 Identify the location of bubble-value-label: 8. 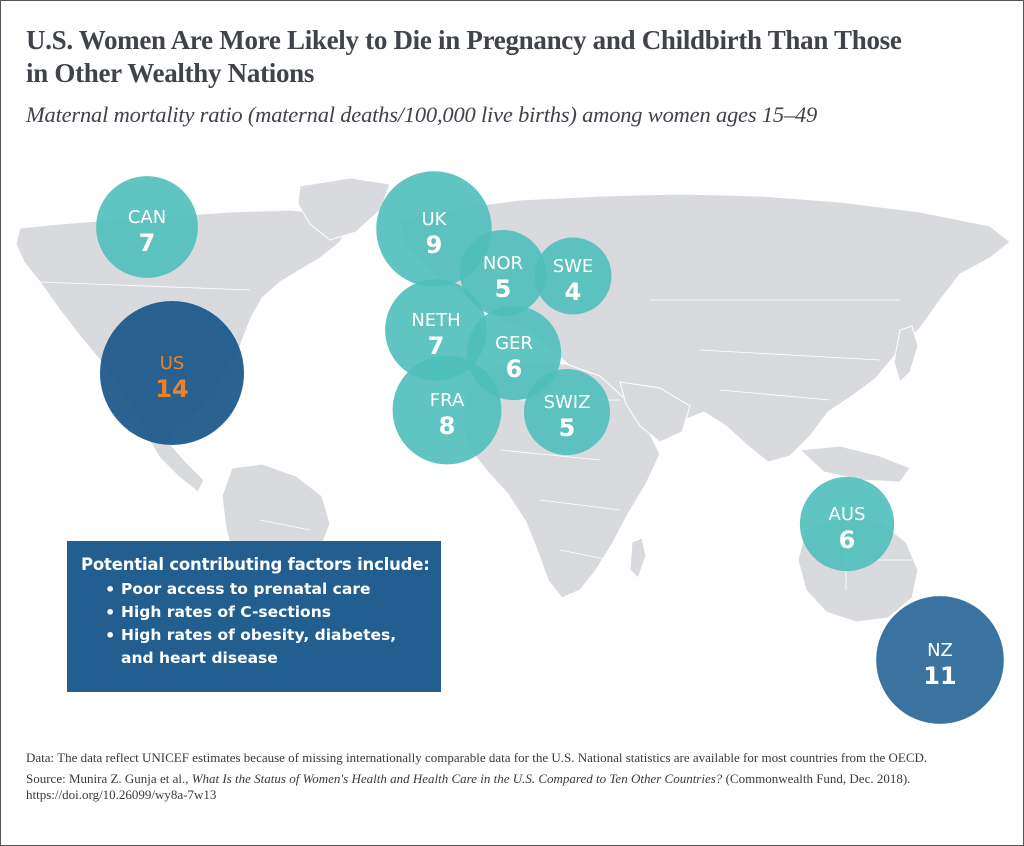
(447, 426).